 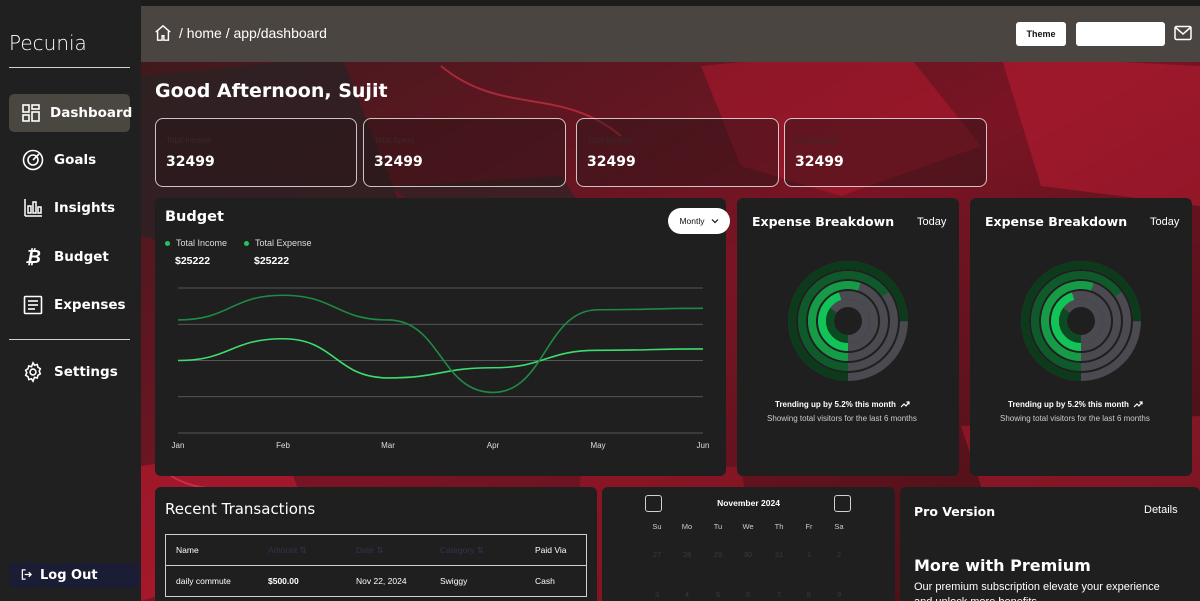 What do you see at coordinates (809, 554) in the screenshot?
I see `calendar-day: 1` at bounding box center [809, 554].